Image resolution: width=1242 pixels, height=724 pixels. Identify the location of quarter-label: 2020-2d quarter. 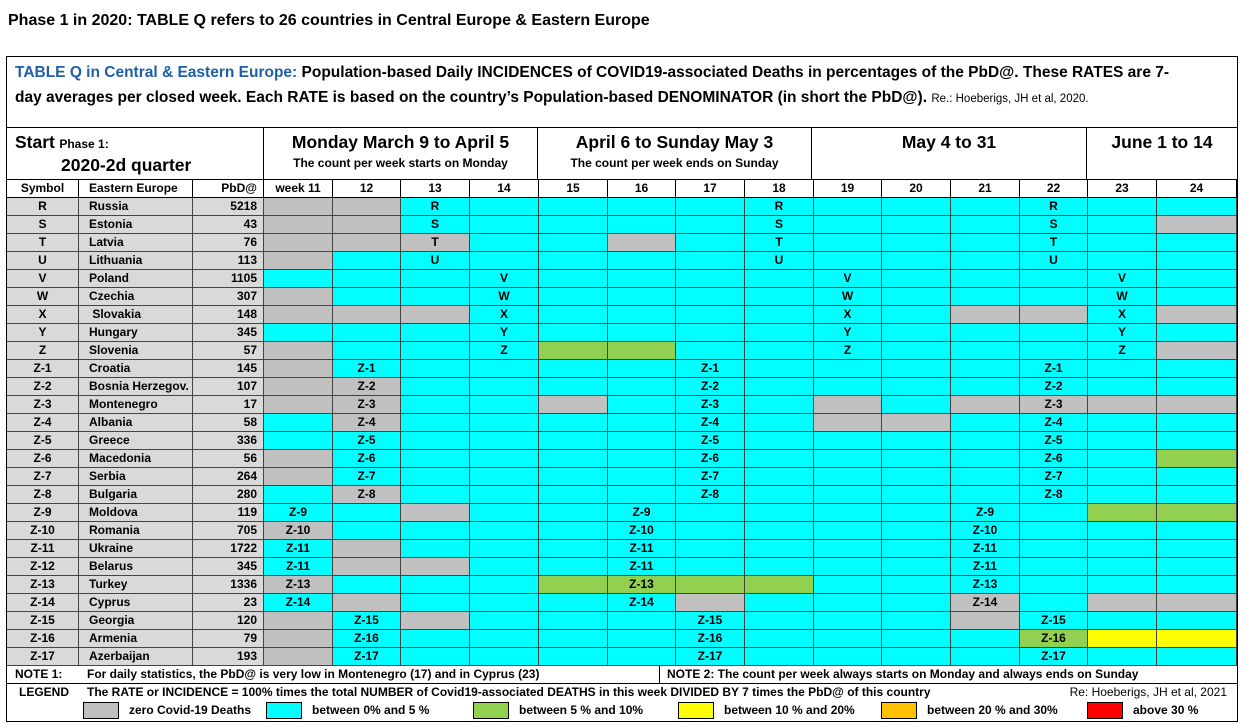
(126, 165).